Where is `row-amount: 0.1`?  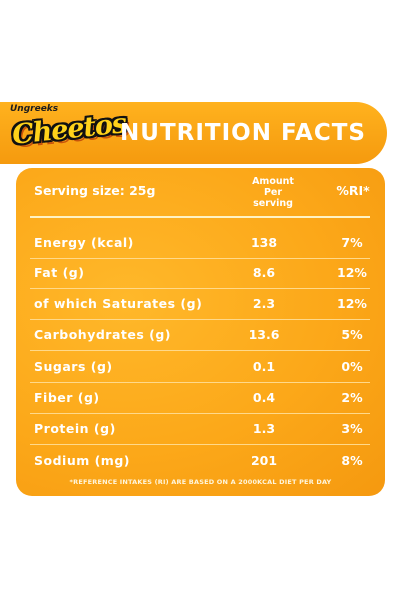 row-amount: 0.1 is located at coordinates (264, 366).